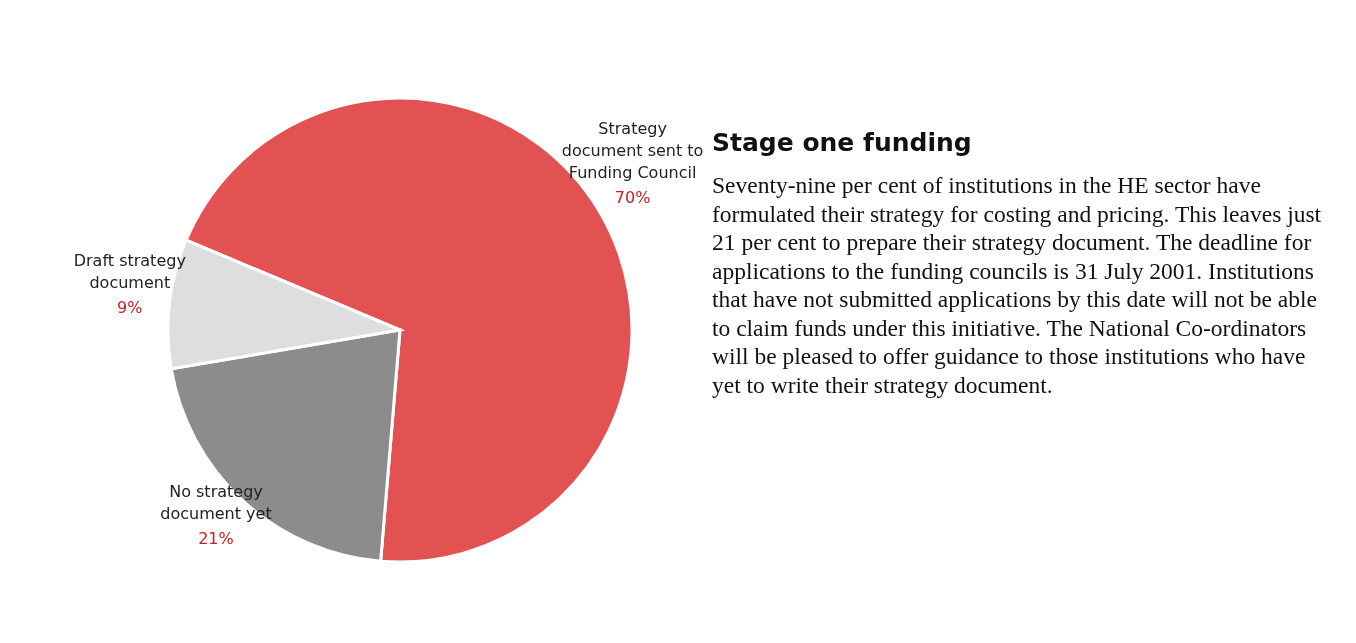  What do you see at coordinates (130, 307) in the screenshot?
I see `data-label: 9%` at bounding box center [130, 307].